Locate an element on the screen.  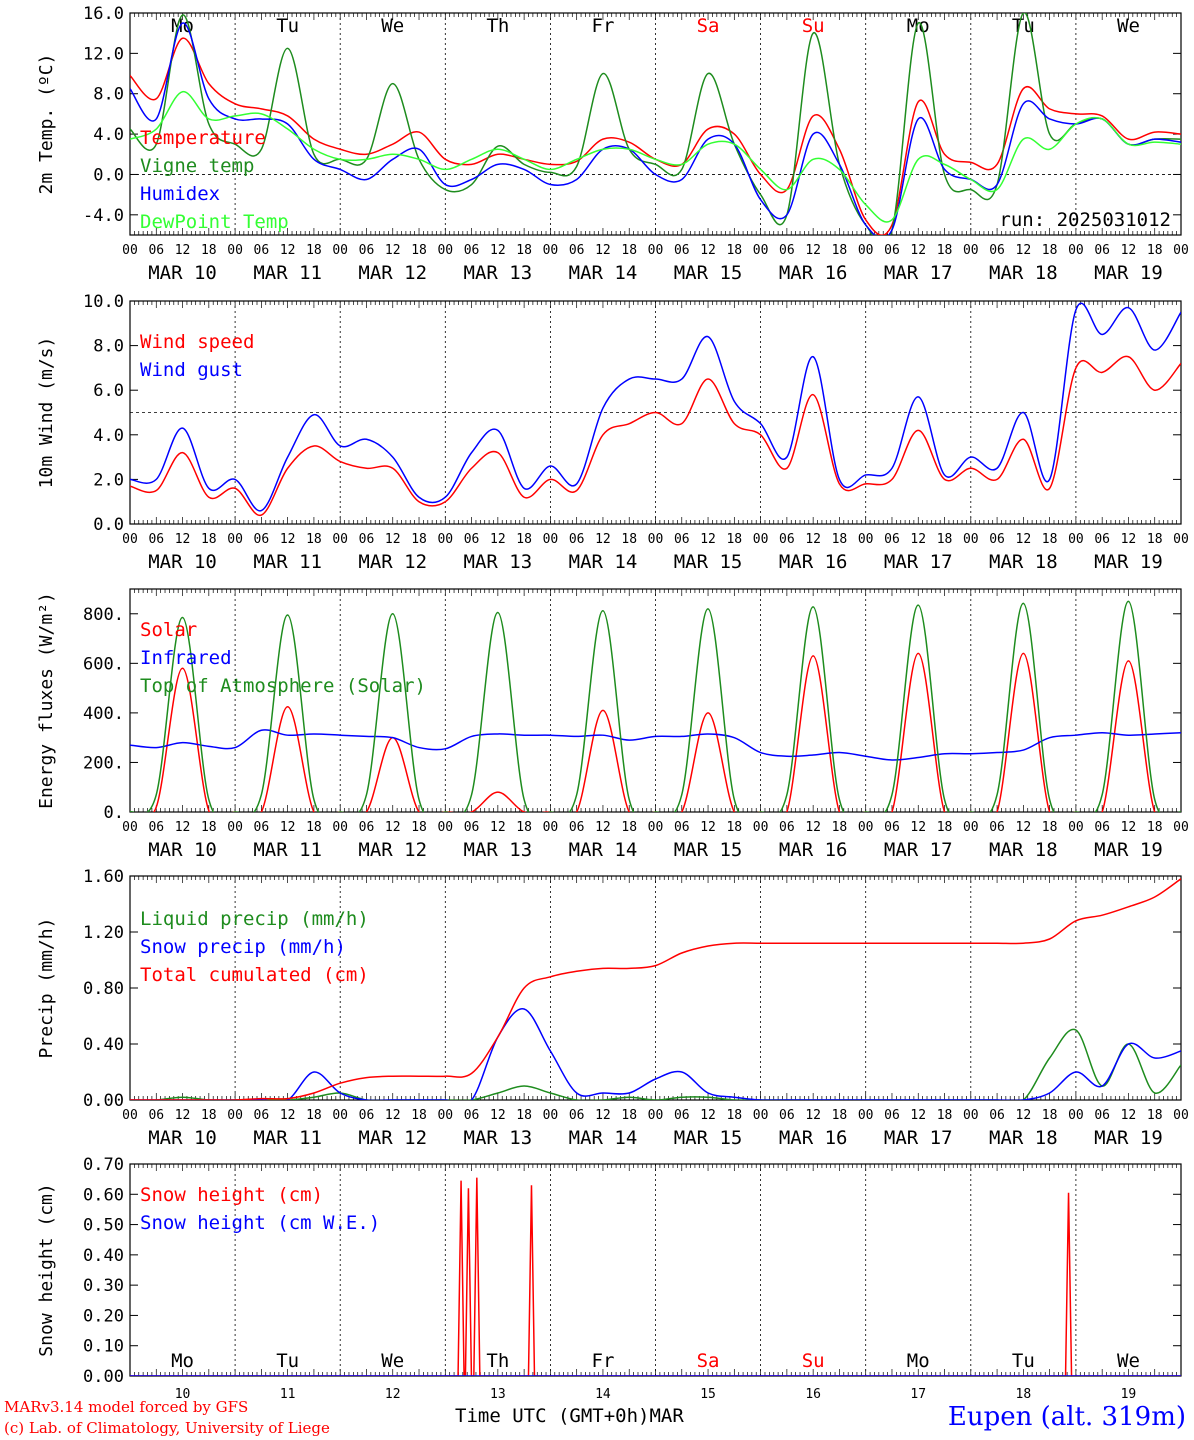
y-tick-label: 1.20 is located at coordinates (103, 933).